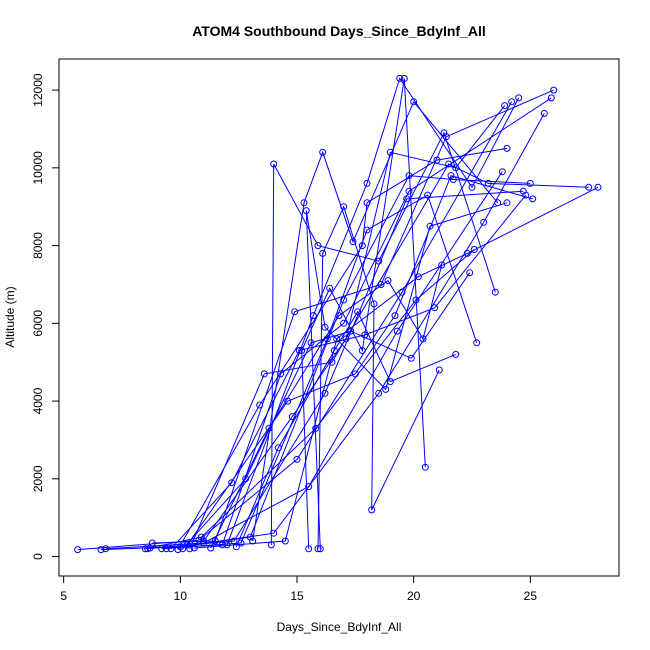 This screenshot has height=650, width=650. What do you see at coordinates (63, 596) in the screenshot?
I see `x-tick-label: 5` at bounding box center [63, 596].